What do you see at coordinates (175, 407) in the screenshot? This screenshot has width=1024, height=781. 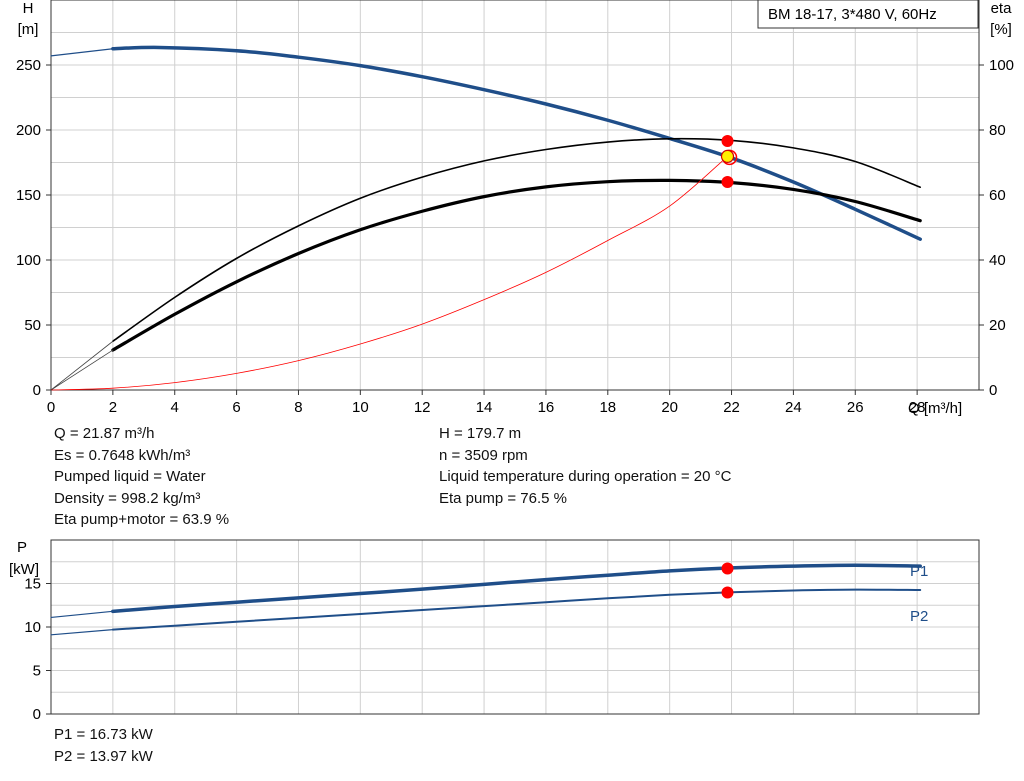 I see `x-tick-label: 4` at bounding box center [175, 407].